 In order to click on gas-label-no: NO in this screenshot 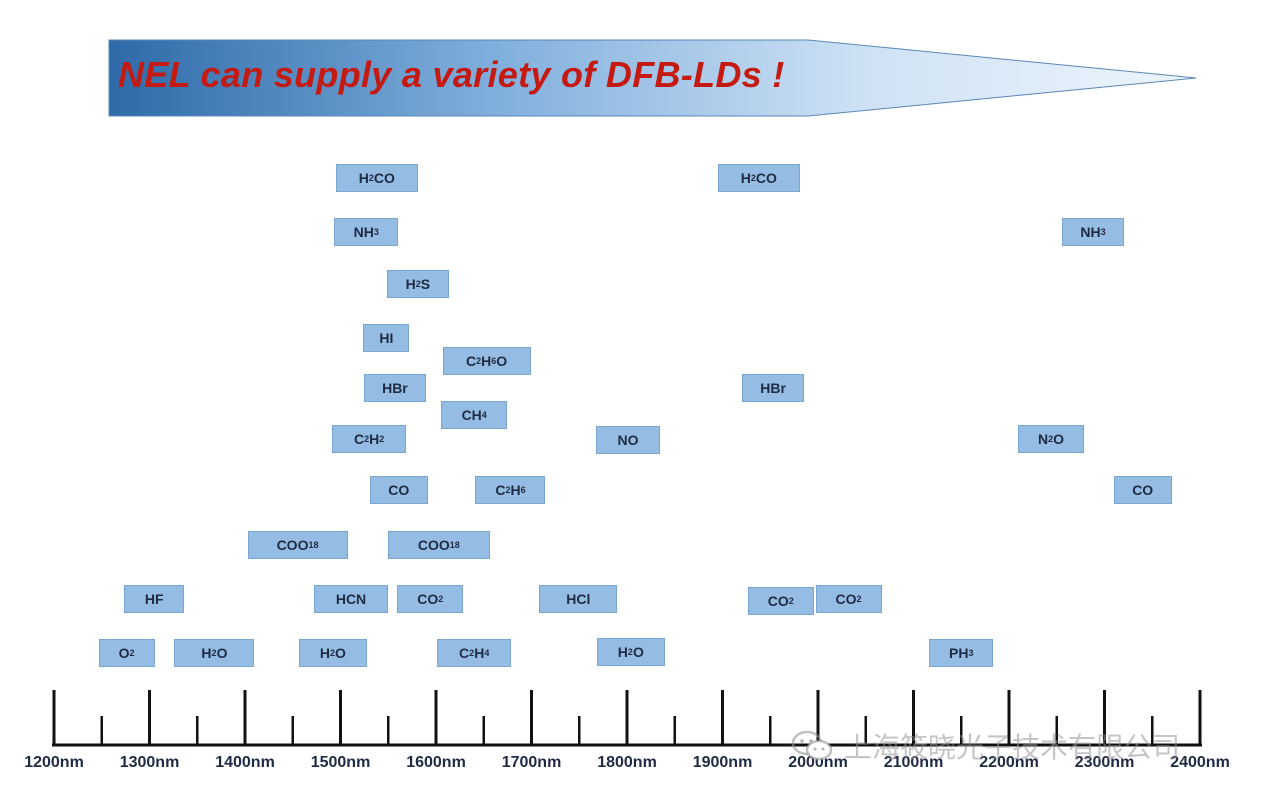, I will do `click(627, 440)`.